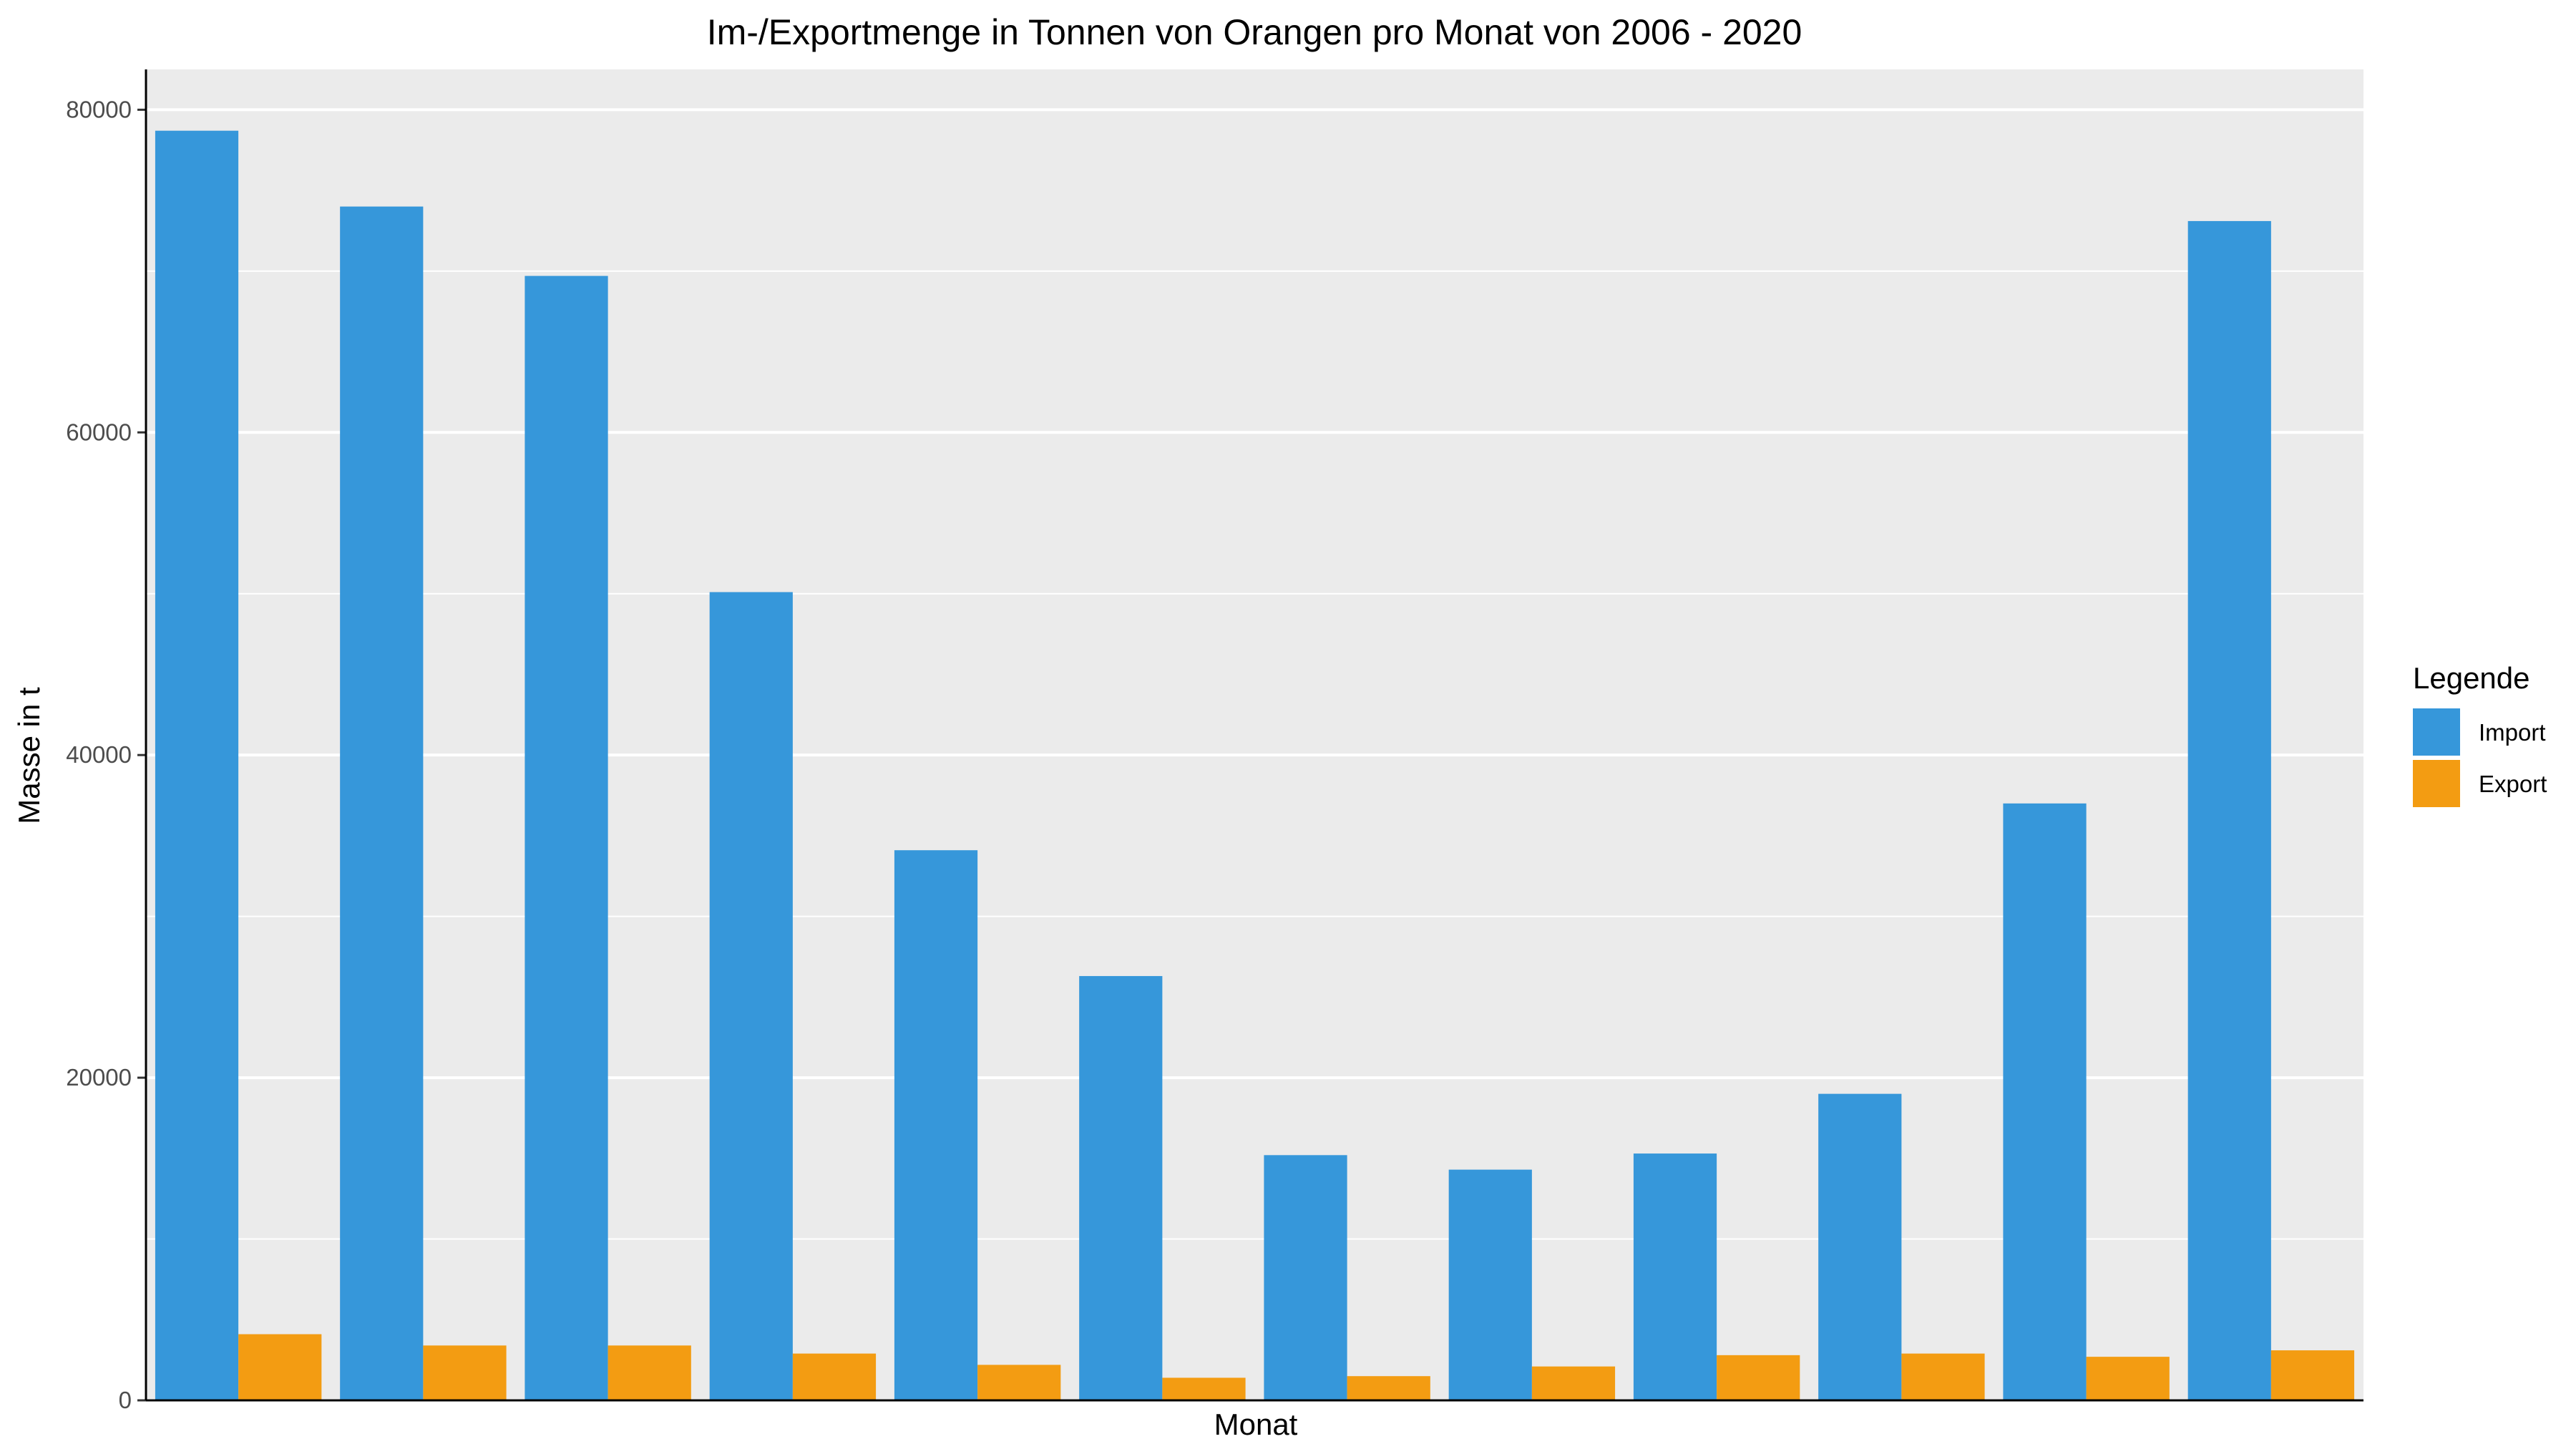 This screenshot has height=1449, width=2576. Describe the element at coordinates (29, 755) in the screenshot. I see `y-axis-title: Masse in t` at that location.